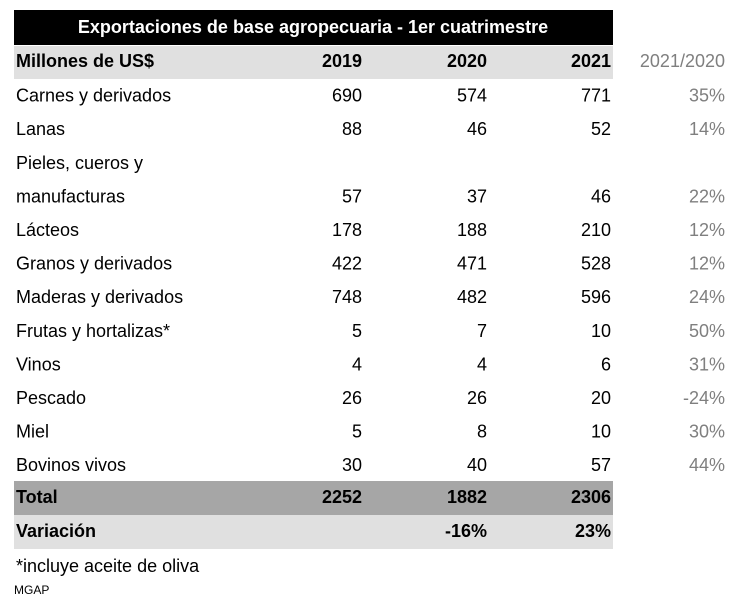  What do you see at coordinates (56, 531) in the screenshot?
I see `variation-label: Variación` at bounding box center [56, 531].